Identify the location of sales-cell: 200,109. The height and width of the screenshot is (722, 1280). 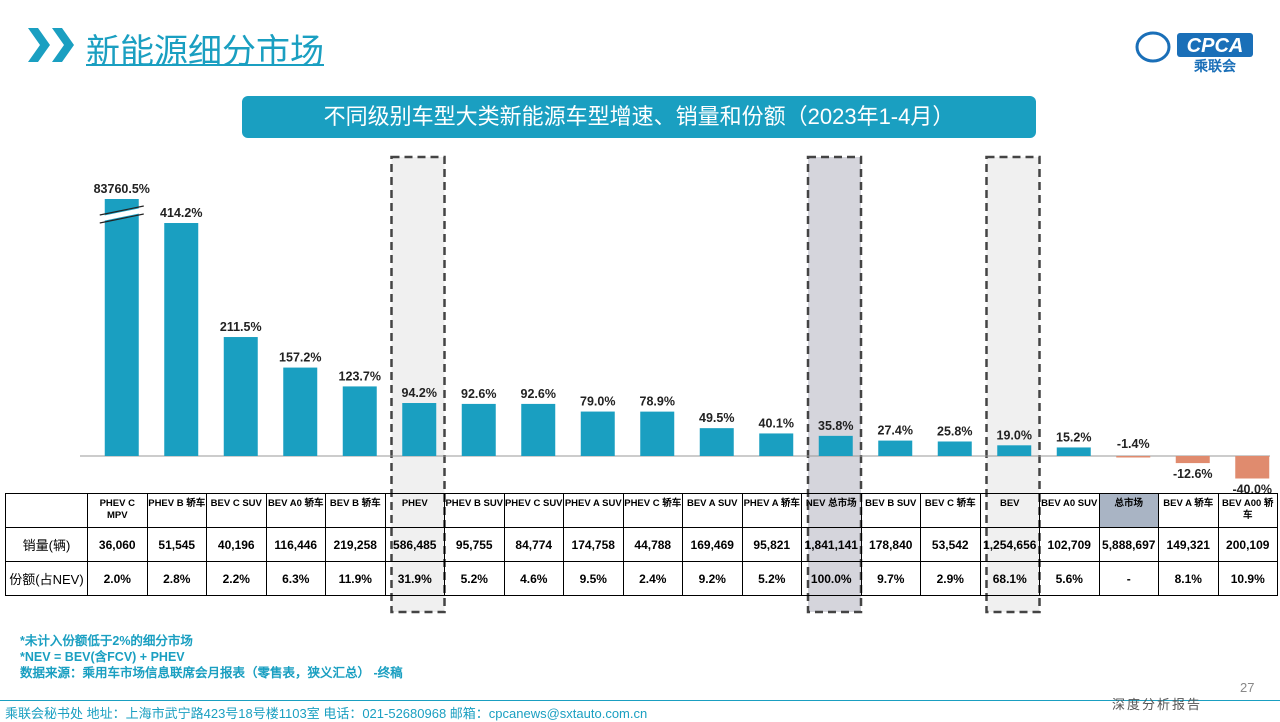
(1247, 544).